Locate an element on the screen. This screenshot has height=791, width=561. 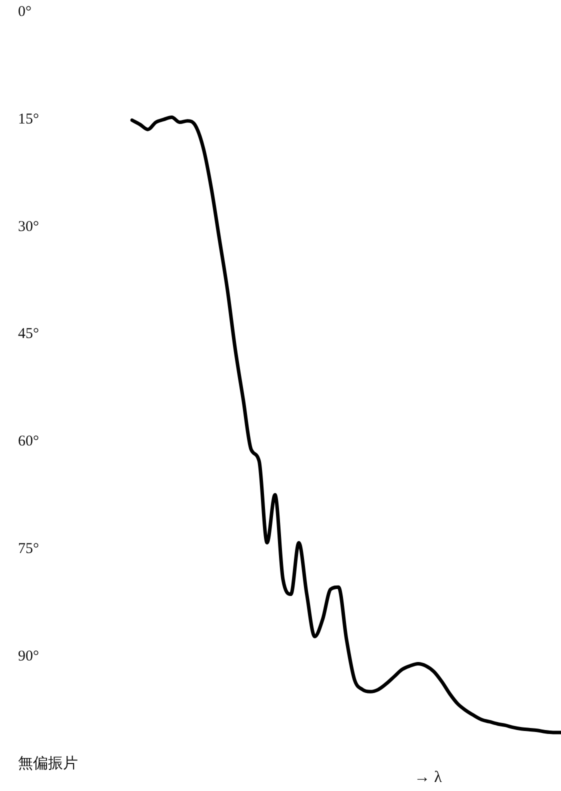
y-tick-label: 15° is located at coordinates (28, 119).